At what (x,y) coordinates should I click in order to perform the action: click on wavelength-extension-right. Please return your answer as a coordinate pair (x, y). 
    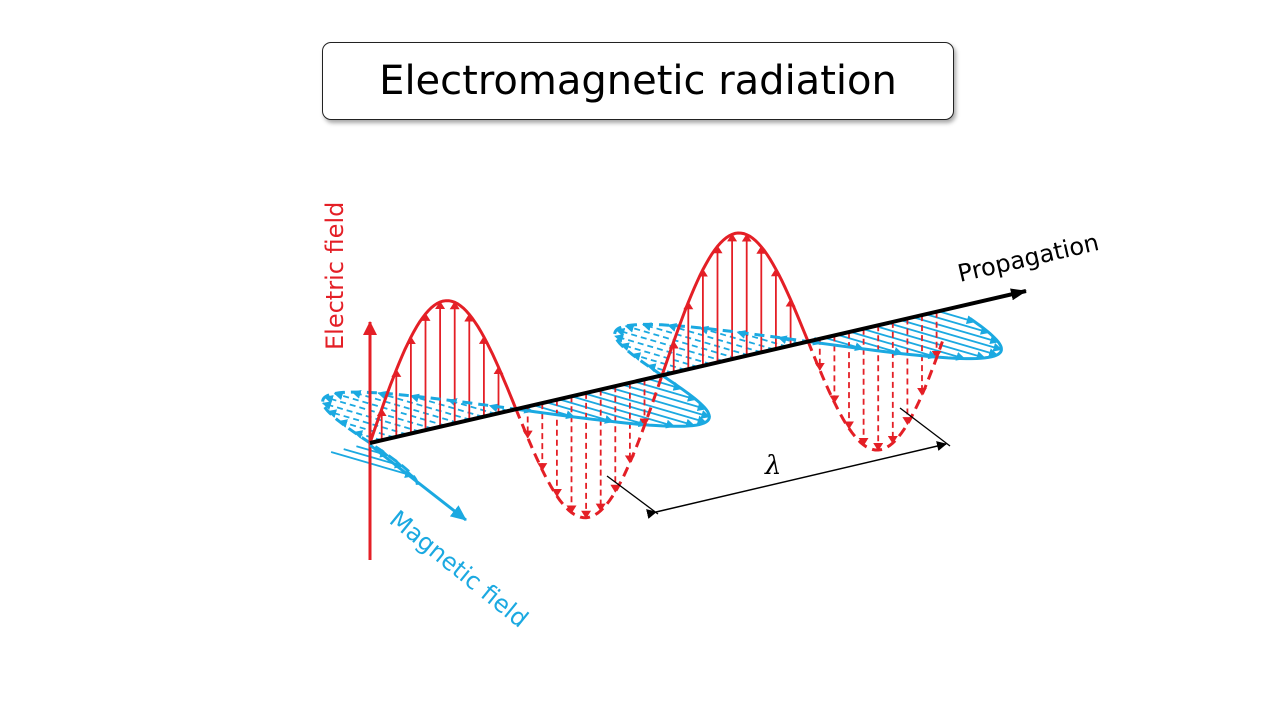
    Looking at the image, I should click on (925, 427).